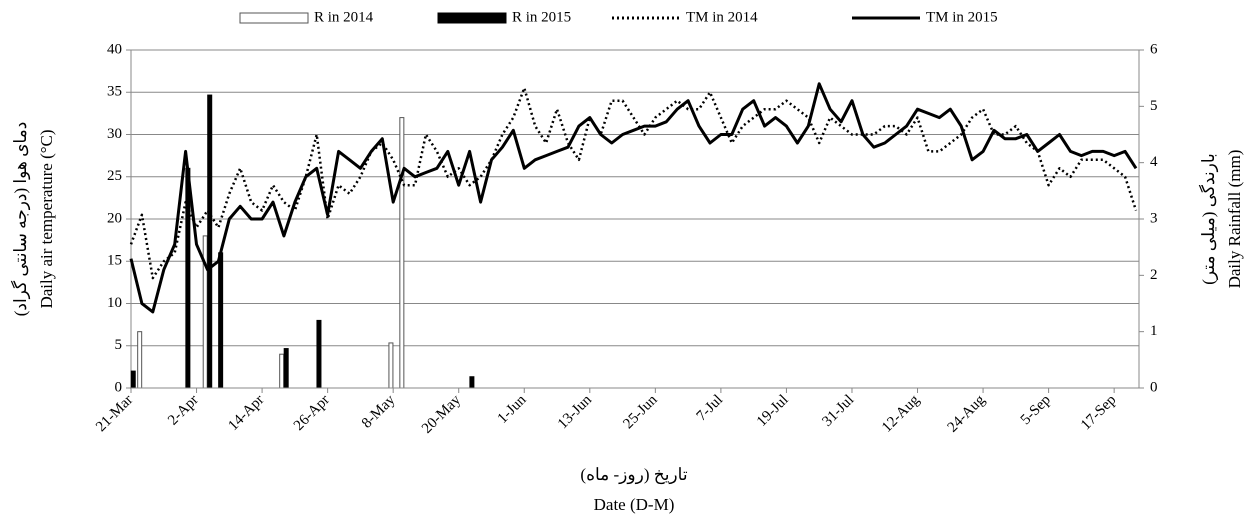 The image size is (1252, 528). Describe the element at coordinates (541, 17) in the screenshot. I see `legend-label: R in 2015` at that location.